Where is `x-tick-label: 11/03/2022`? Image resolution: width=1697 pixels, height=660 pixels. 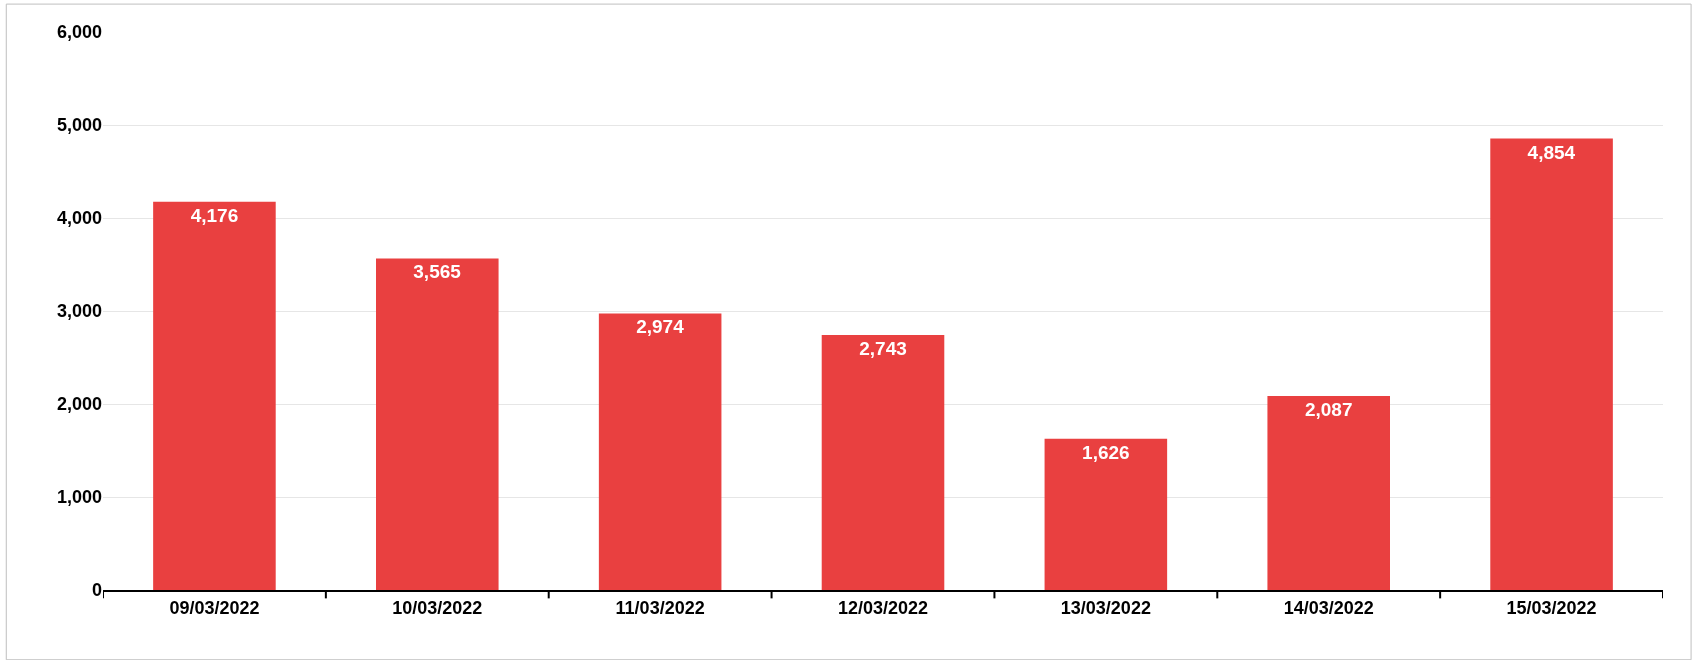
x-tick-label: 11/03/2022 is located at coordinates (660, 607).